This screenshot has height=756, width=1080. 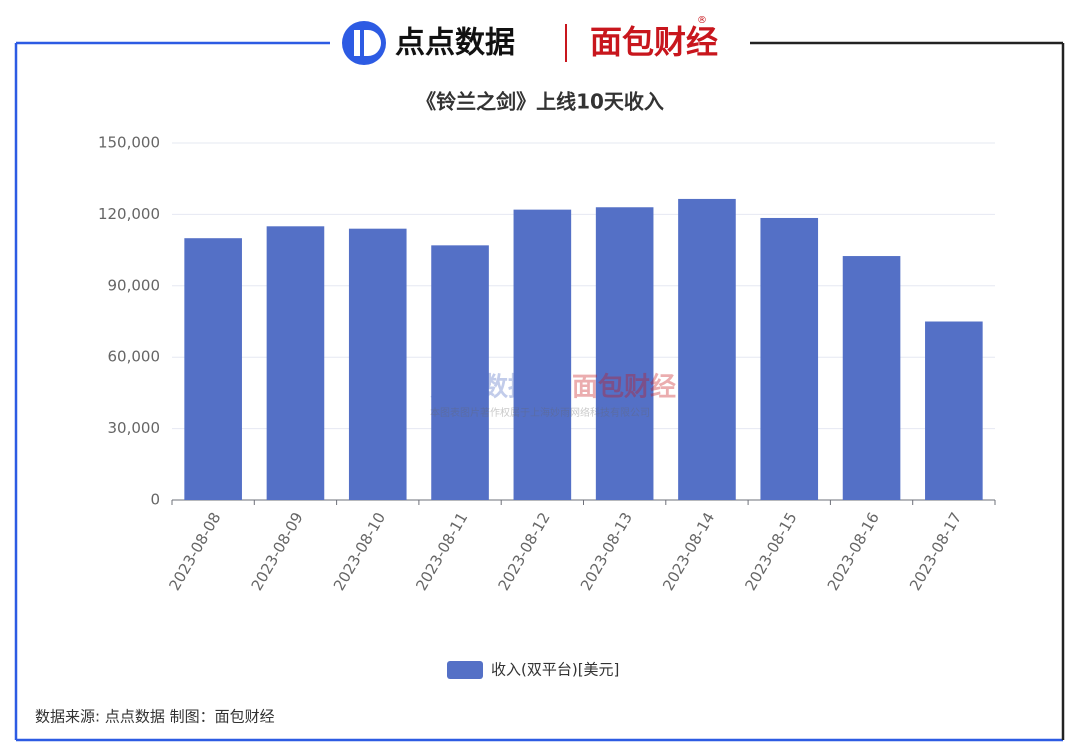 What do you see at coordinates (540, 102) in the screenshot?
I see `chart-title: 《铃兰之剑》上线10天收入` at bounding box center [540, 102].